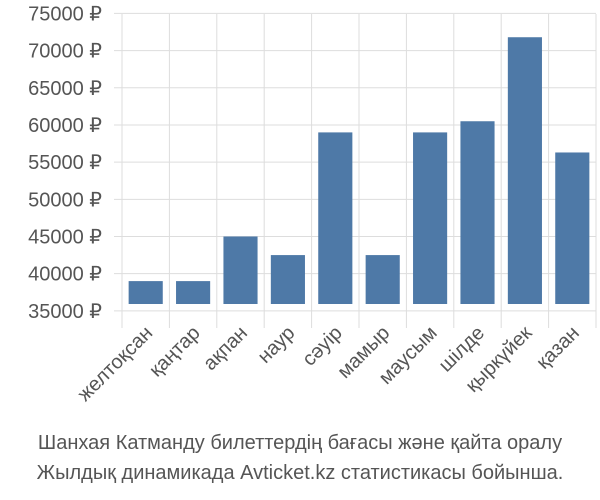  Describe the element at coordinates (277, 345) in the screenshot. I see `x-tick-label: наур` at that location.